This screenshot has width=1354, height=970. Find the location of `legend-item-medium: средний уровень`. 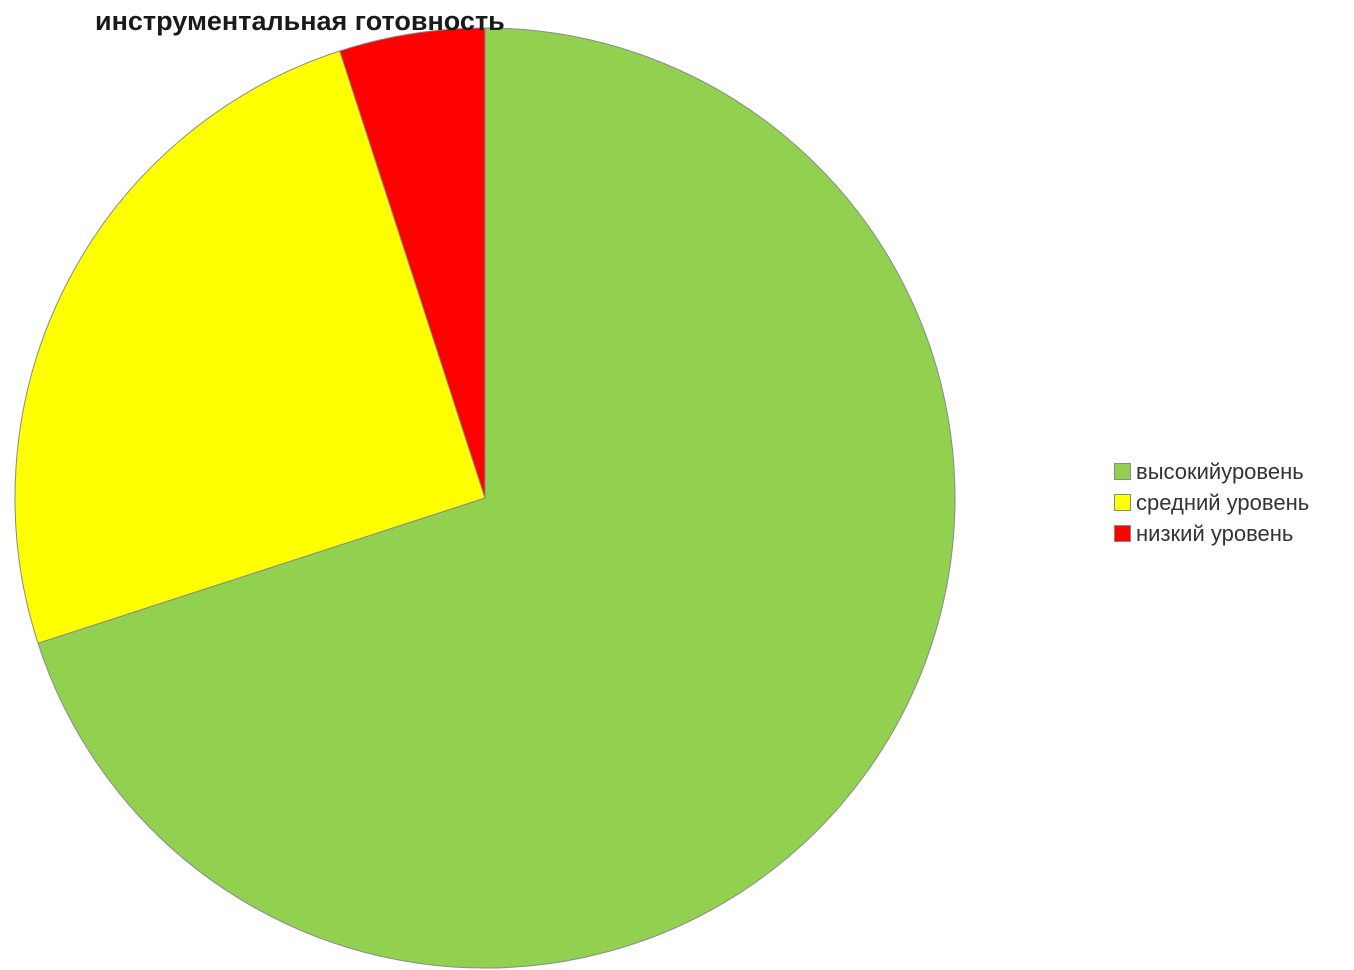

legend-item-medium: средний уровень is located at coordinates (1211, 502).